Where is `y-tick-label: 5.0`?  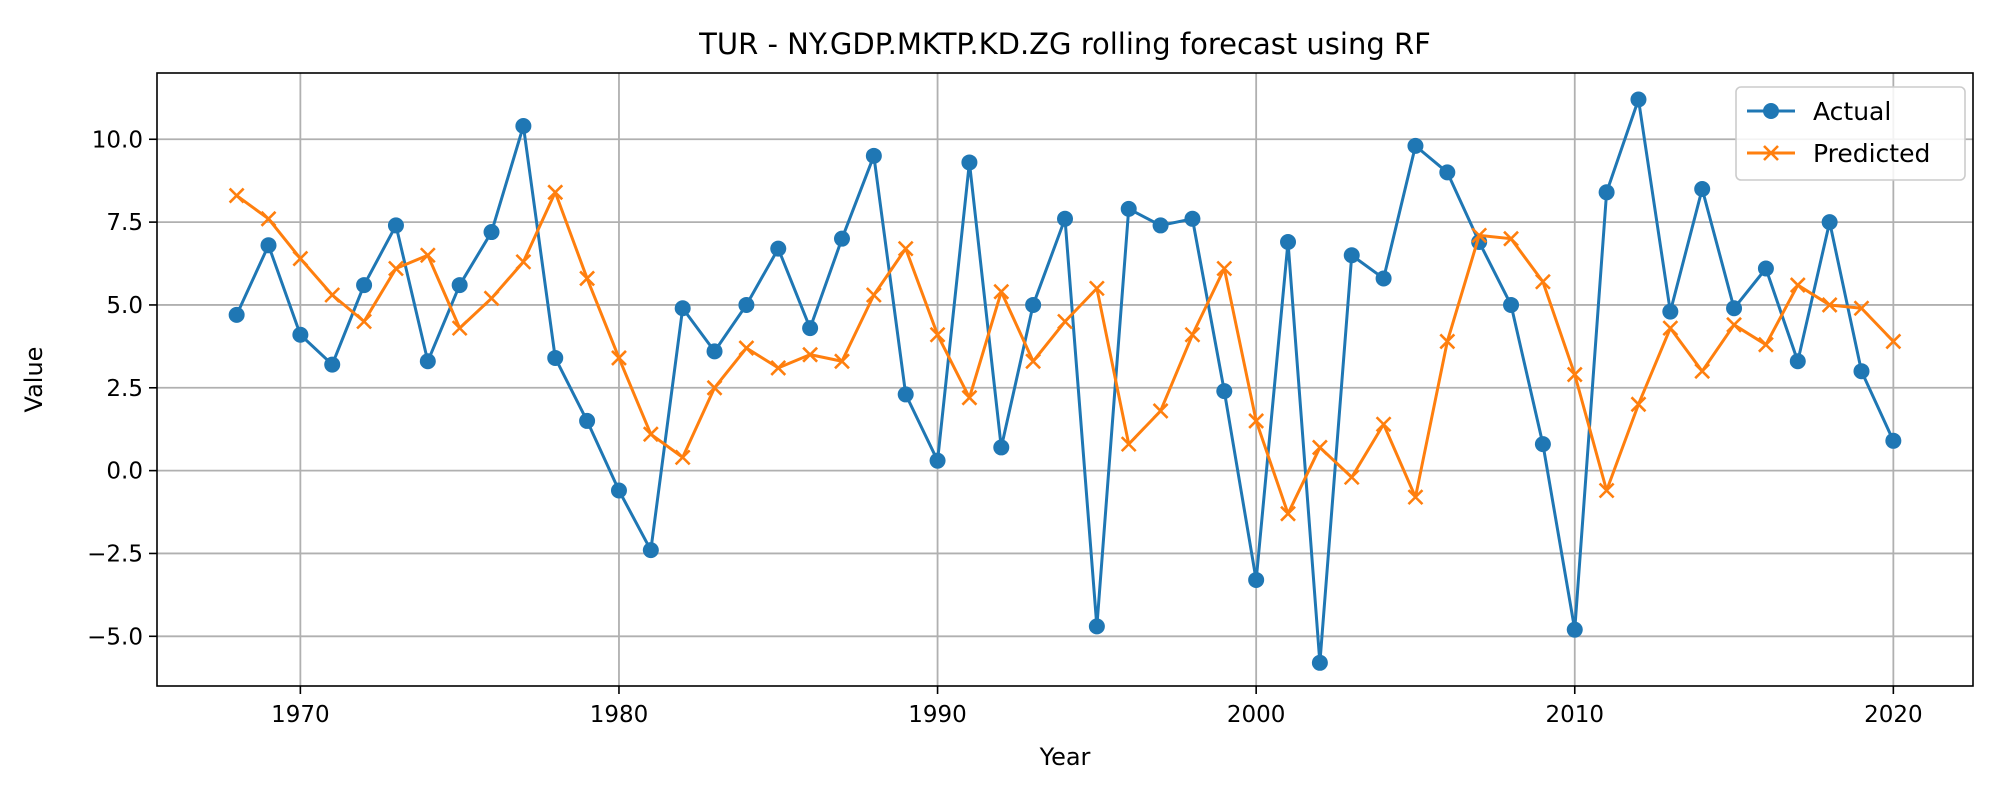
y-tick-label: 5.0 is located at coordinates (124, 306).